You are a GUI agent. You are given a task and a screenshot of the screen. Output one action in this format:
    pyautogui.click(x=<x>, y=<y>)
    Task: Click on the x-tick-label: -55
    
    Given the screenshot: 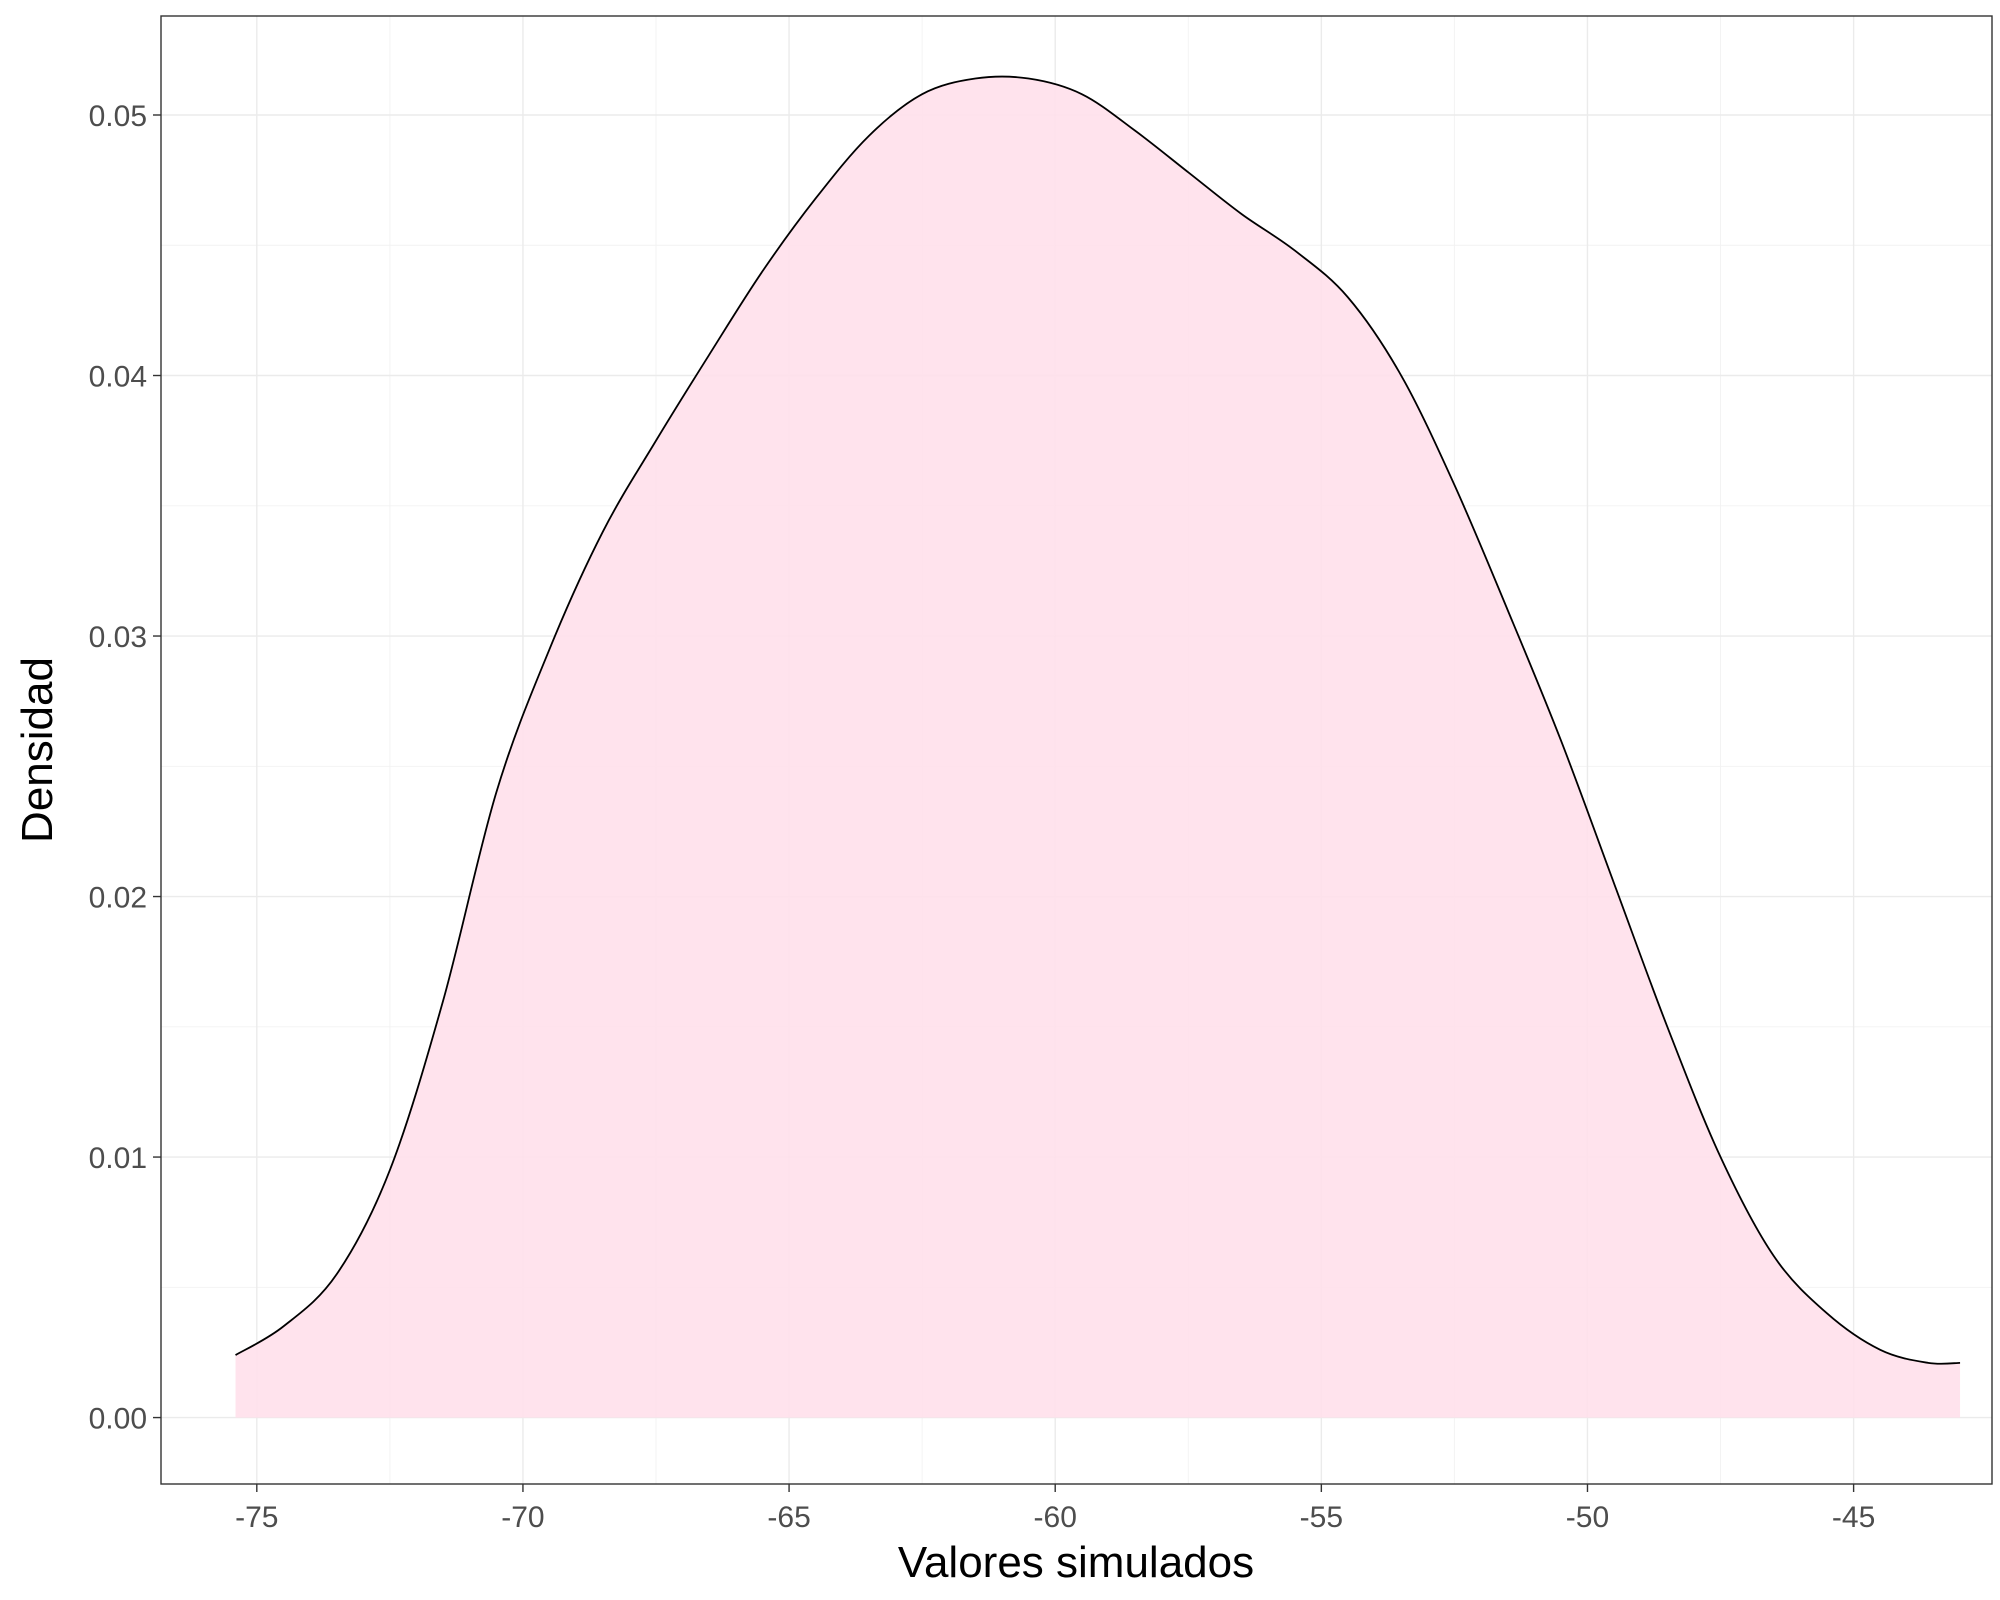 What is the action you would take?
    pyautogui.click(x=1321, y=1517)
    